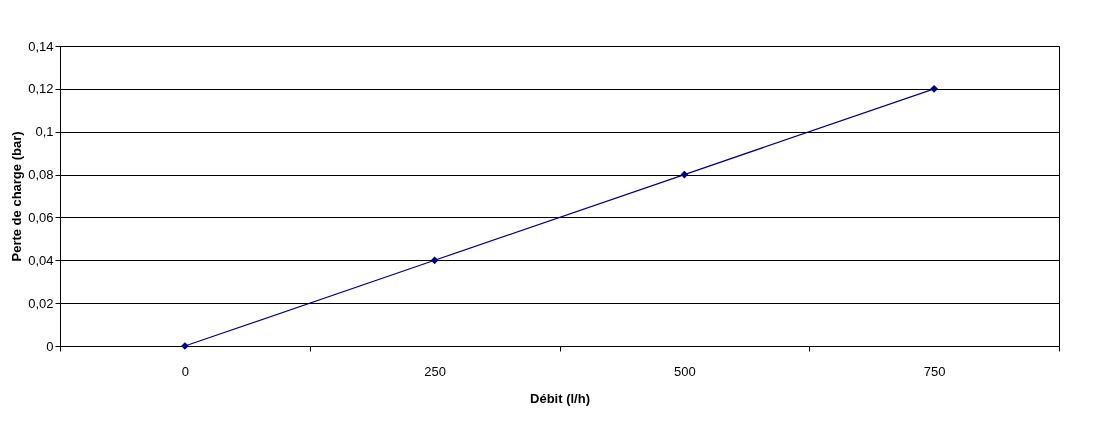 This screenshot has width=1096, height=437. Describe the element at coordinates (41, 89) in the screenshot. I see `y-tick-label: 0,12` at that location.